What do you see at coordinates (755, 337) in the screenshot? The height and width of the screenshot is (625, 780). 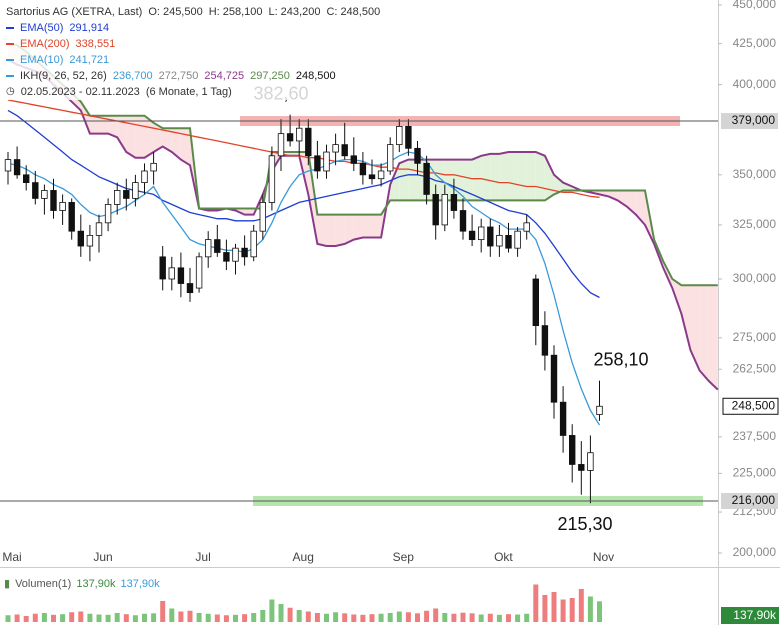 I see `y-tick-label: 275,000` at bounding box center [755, 337].